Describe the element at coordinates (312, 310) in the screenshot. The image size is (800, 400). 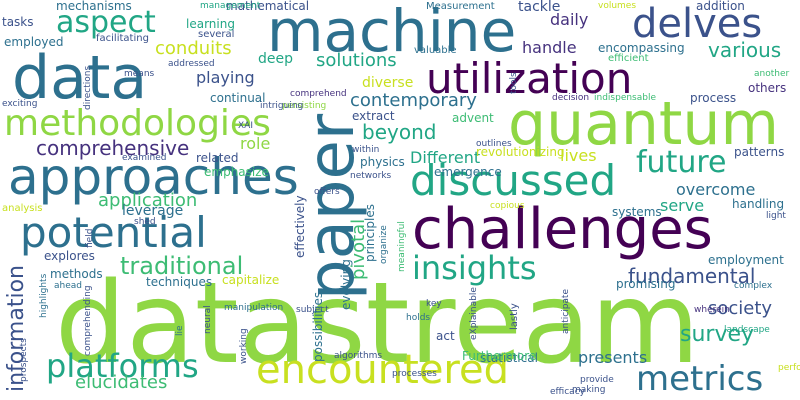
I see `word: subject` at that location.